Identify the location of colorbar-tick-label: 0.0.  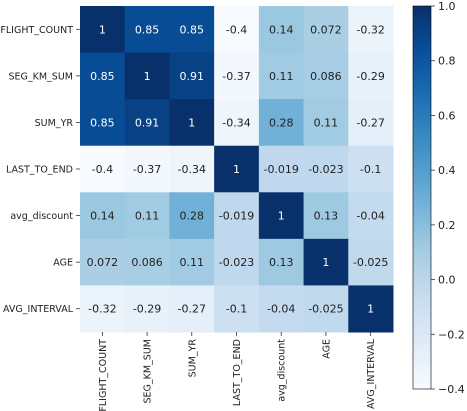
(447, 280).